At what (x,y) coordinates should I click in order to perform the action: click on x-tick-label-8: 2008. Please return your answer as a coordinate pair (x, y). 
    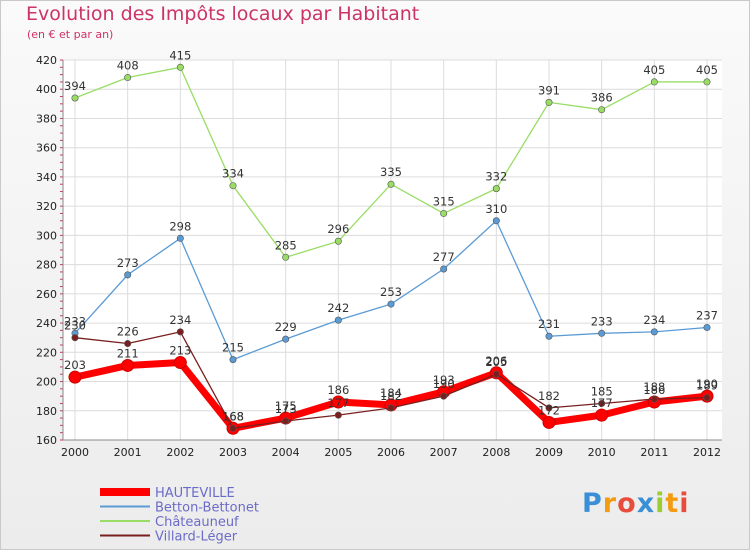
    Looking at the image, I should click on (496, 452).